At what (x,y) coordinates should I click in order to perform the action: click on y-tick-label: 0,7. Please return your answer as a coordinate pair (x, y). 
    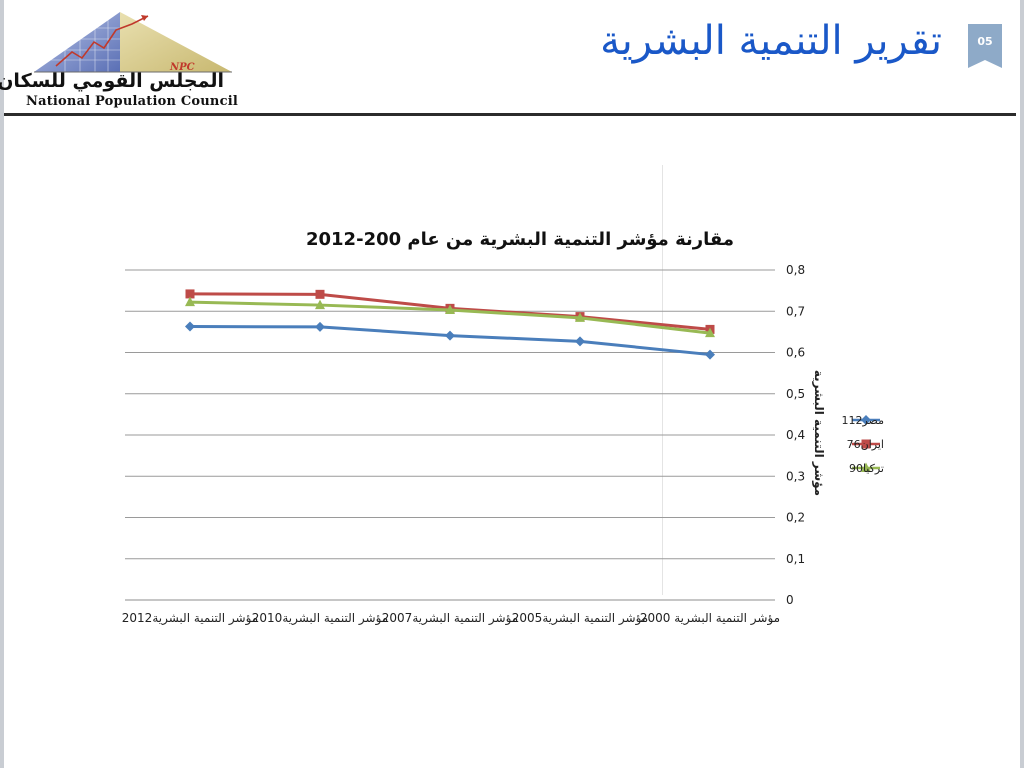
    Looking at the image, I should click on (795, 311).